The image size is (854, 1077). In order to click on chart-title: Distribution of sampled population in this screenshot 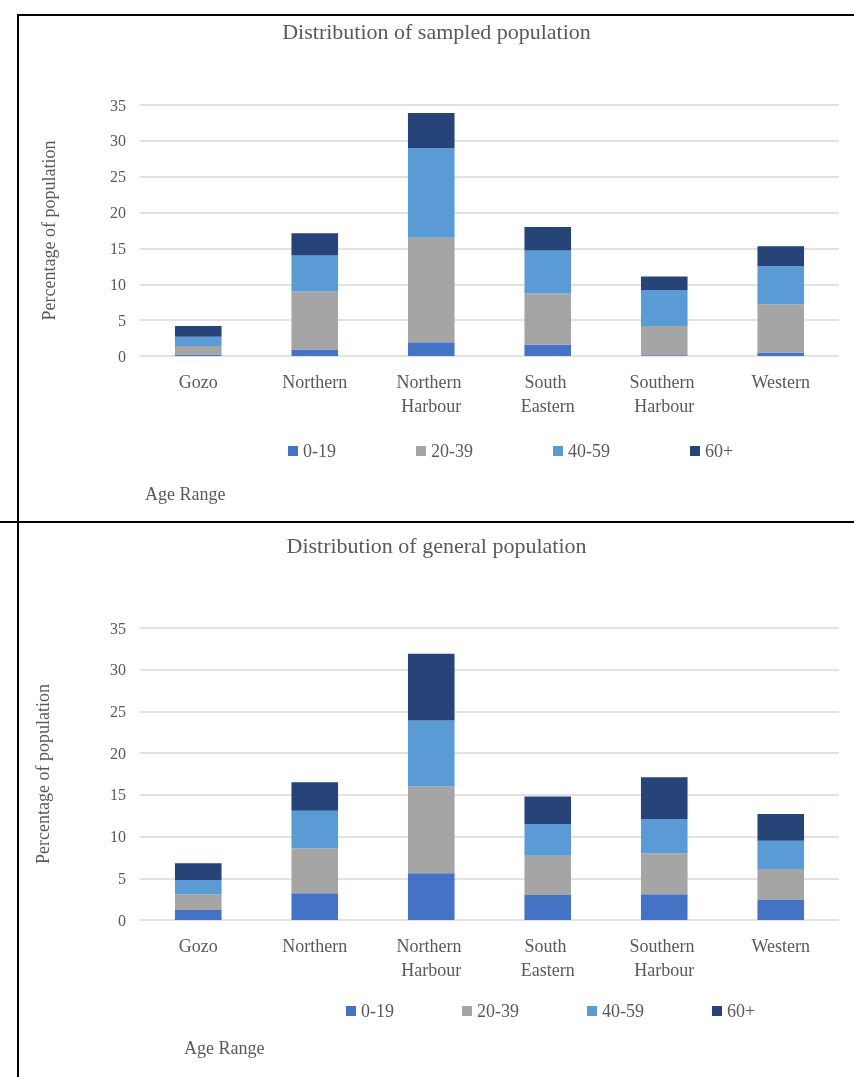, I will do `click(436, 31)`.